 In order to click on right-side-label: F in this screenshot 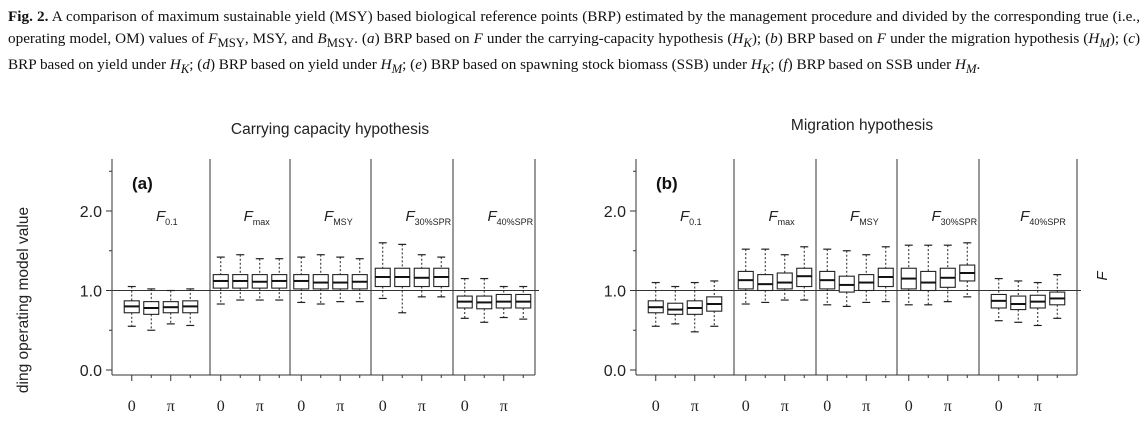, I will do `click(1102, 276)`.